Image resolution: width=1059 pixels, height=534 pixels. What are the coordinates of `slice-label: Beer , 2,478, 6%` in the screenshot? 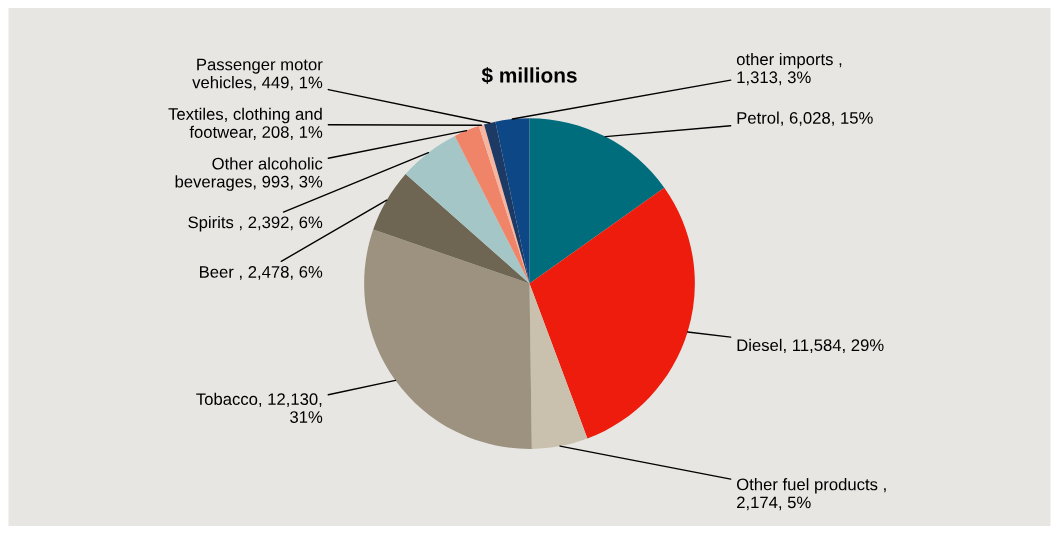 It's located at (261, 272).